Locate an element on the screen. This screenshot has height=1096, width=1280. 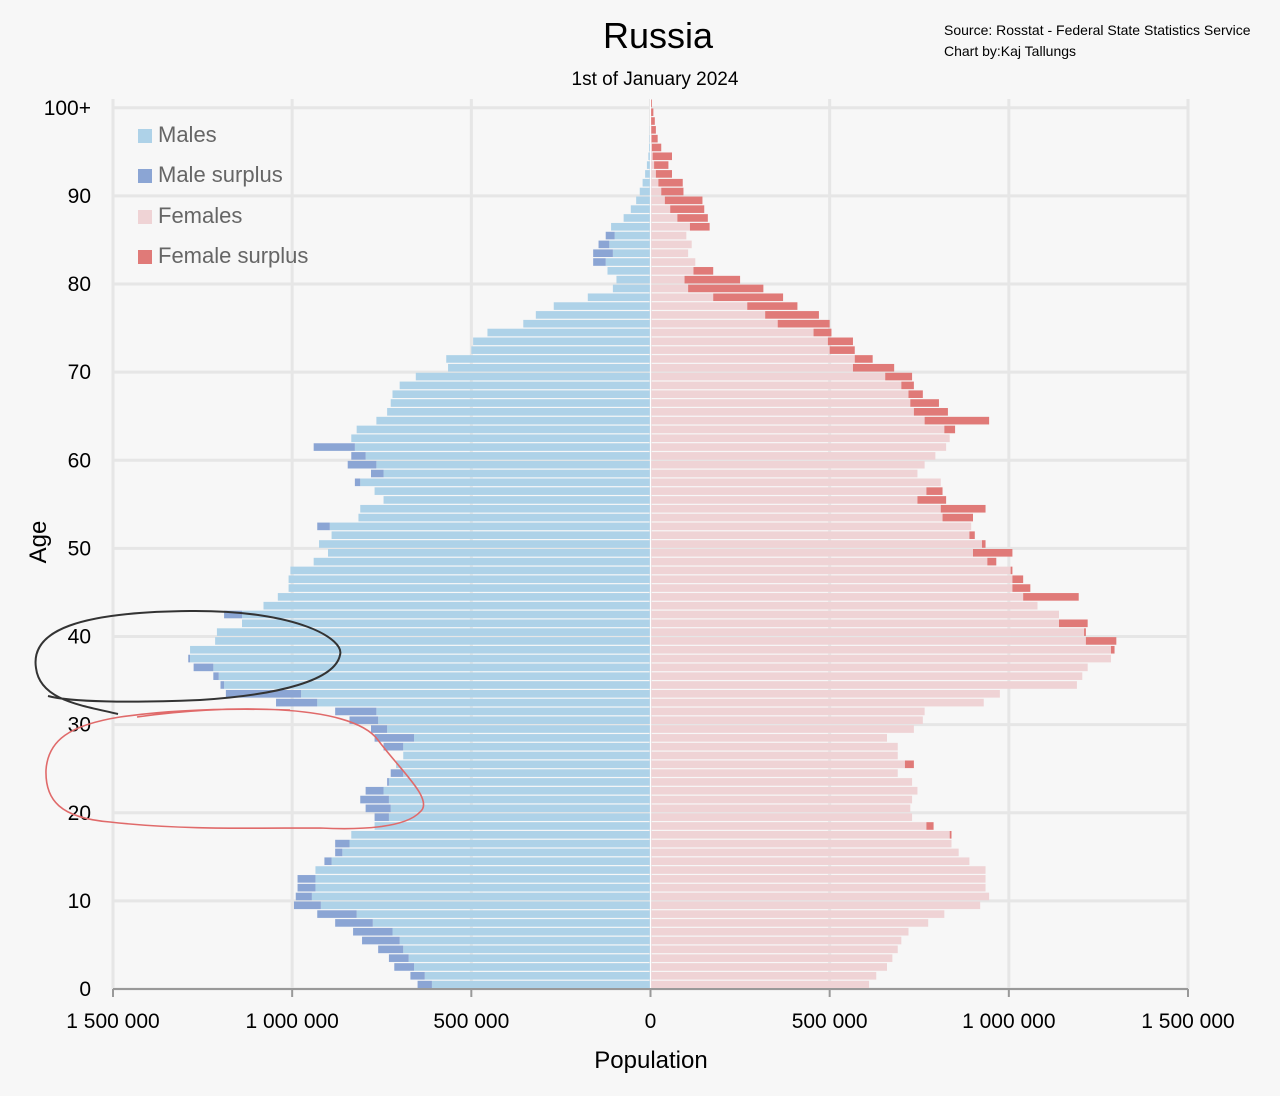
y-tick-label: 70 is located at coordinates (79, 372).